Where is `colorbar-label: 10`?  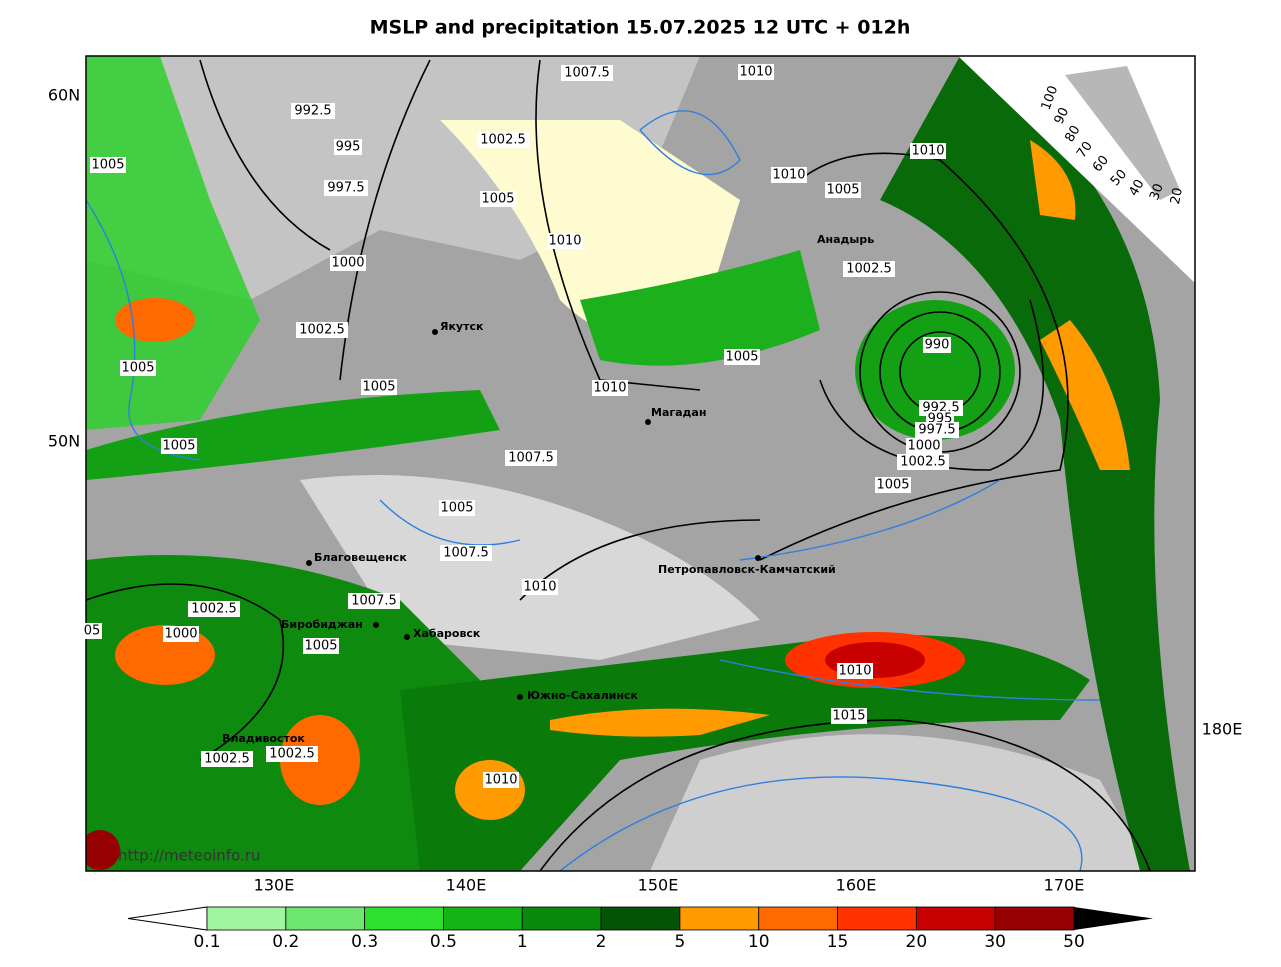 colorbar-label: 10 is located at coordinates (759, 942).